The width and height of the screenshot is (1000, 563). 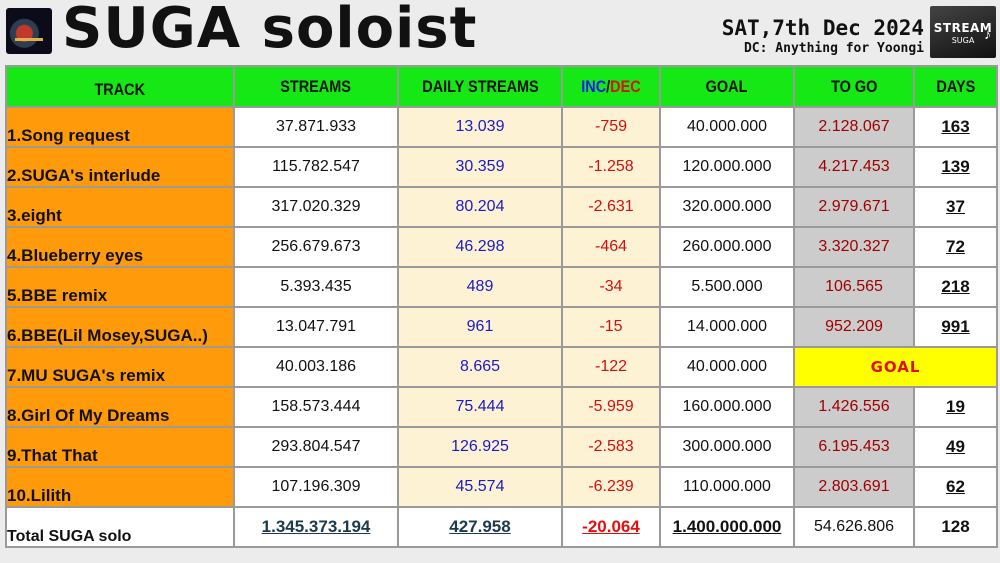 What do you see at coordinates (480, 127) in the screenshot?
I see `daily-streams-value: 13.039` at bounding box center [480, 127].